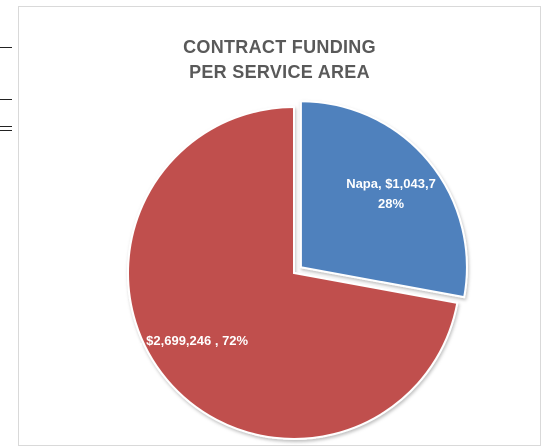 Image resolution: width=542 pixels, height=448 pixels. Describe the element at coordinates (279, 72) in the screenshot. I see `chart-title-line-2: PER SERVICE AREA` at that location.